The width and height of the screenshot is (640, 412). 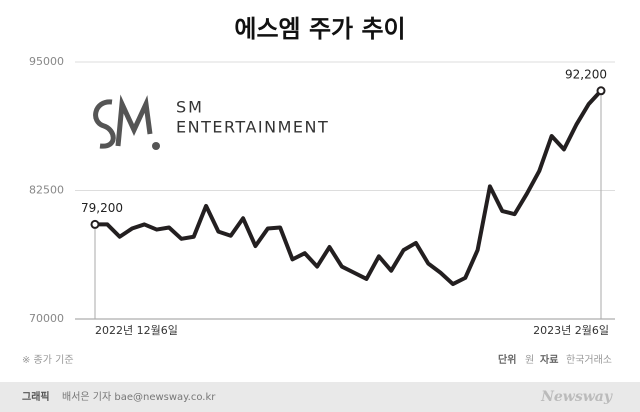 I want to click on x-tick-label: 2022년 12월6일, so click(x=136, y=330).